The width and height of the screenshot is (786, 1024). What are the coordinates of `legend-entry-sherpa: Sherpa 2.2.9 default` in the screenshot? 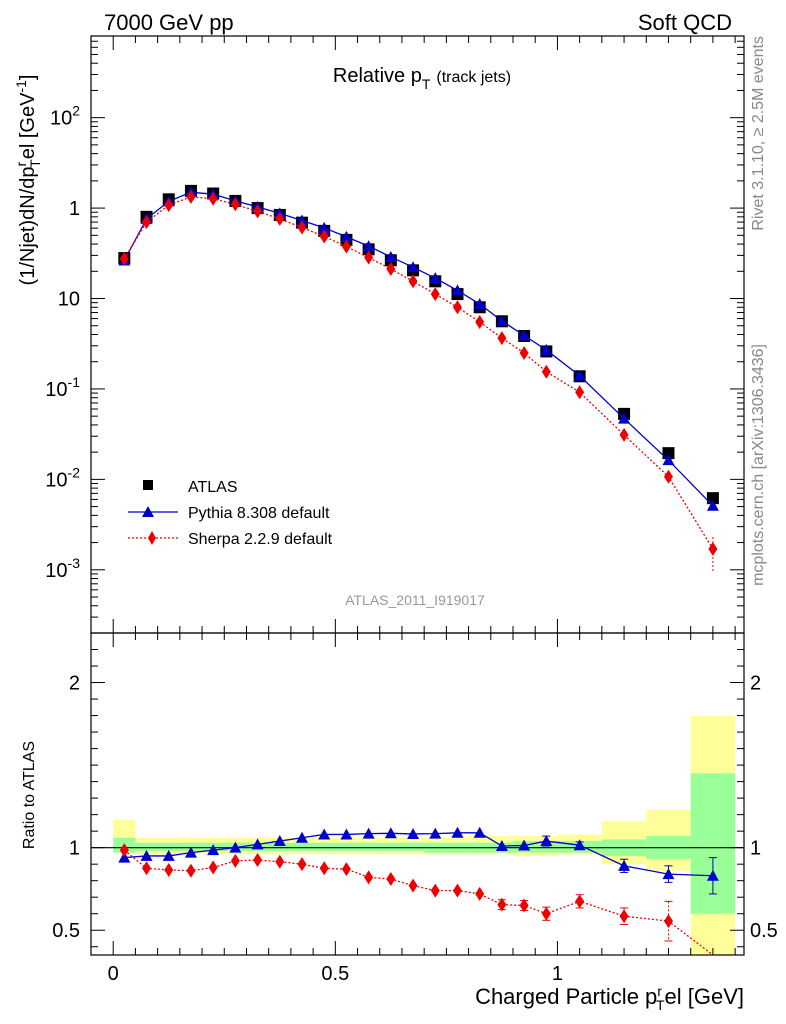 It's located at (260, 539).